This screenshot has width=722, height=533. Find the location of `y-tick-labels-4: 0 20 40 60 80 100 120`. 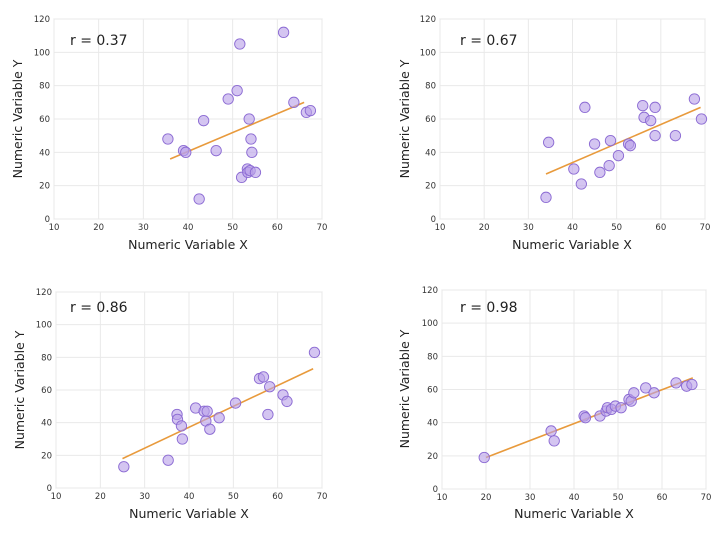

y-tick-labels-4: 0 20 40 60 80 100 120 is located at coordinates (430, 390).